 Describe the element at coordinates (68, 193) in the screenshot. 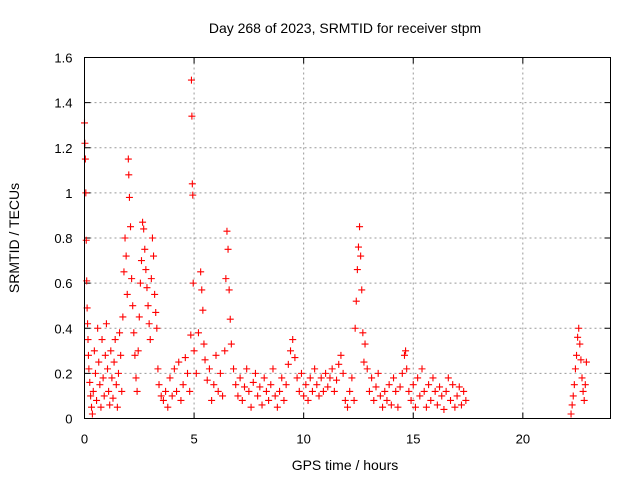

I see `y-tick-label: 1` at that location.